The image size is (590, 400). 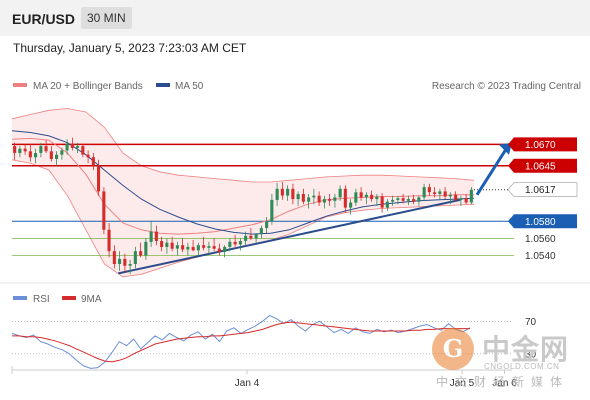 I want to click on forecast-arrow-head, so click(x=505, y=148).